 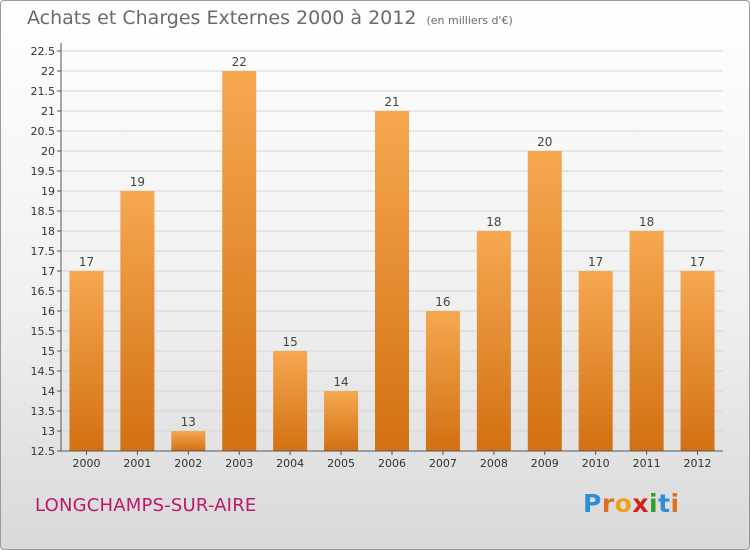 What do you see at coordinates (222, 18) in the screenshot?
I see `title-text: Achats et Charges Externes 2000 à 2012` at bounding box center [222, 18].